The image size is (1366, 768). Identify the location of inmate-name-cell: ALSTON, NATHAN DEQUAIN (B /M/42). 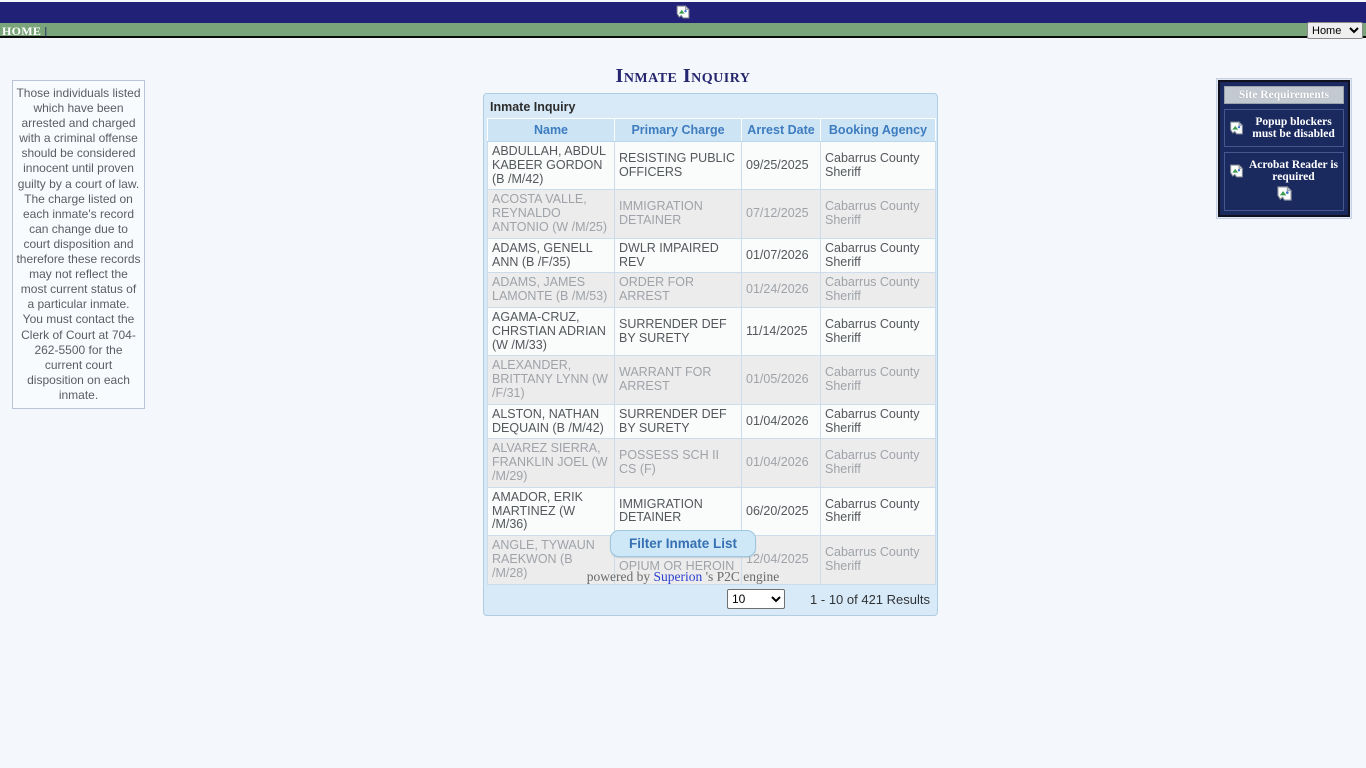
(551, 421).